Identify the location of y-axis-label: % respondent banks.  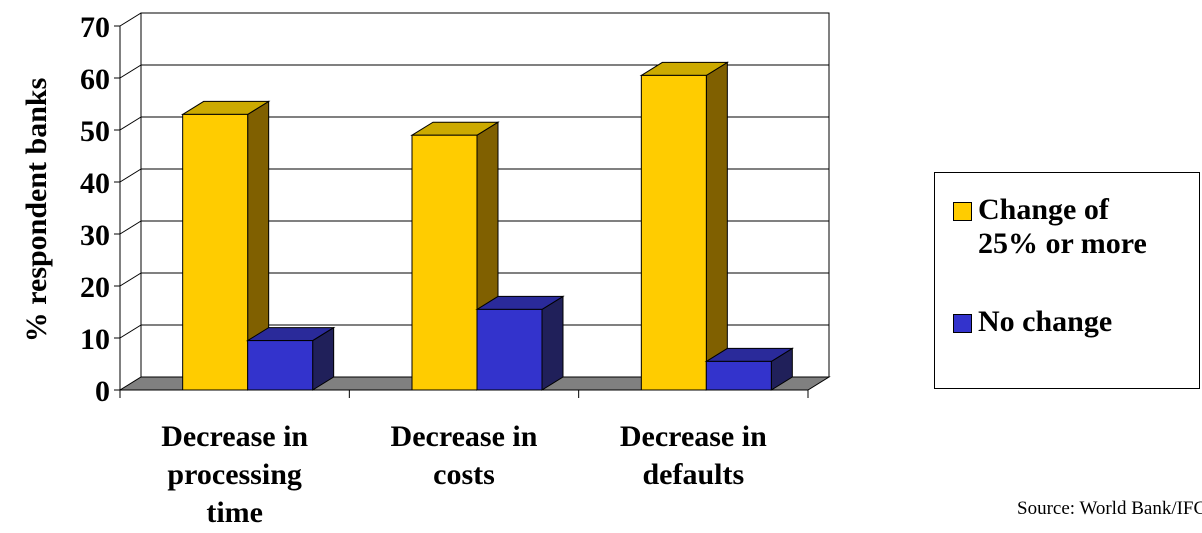
(36, 210).